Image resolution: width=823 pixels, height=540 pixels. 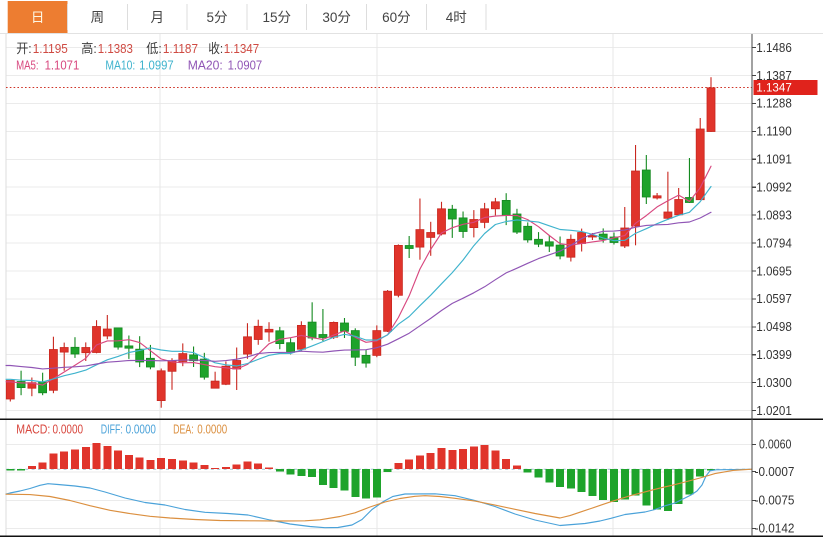 What do you see at coordinates (774, 104) in the screenshot?
I see `svg-text: 1.1288` at bounding box center [774, 104].